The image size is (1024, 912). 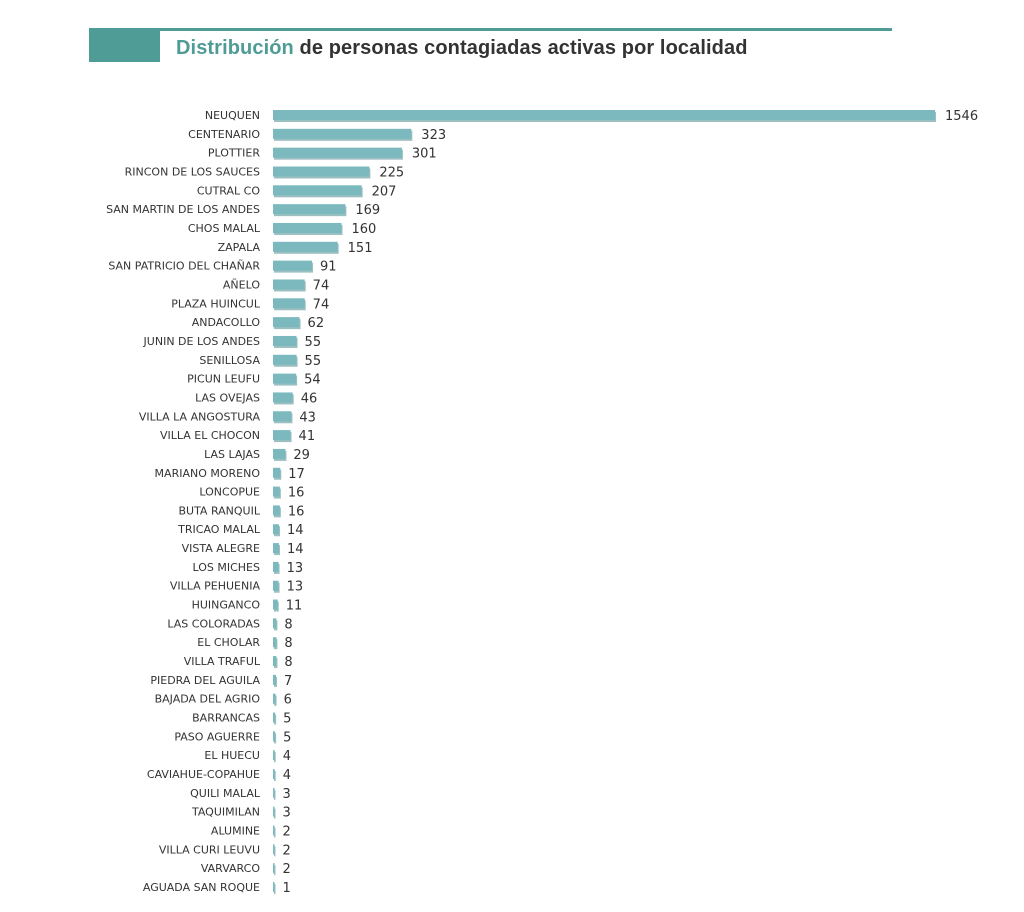 What do you see at coordinates (219, 510) in the screenshot?
I see `category-label: BUTA RANQUIL` at bounding box center [219, 510].